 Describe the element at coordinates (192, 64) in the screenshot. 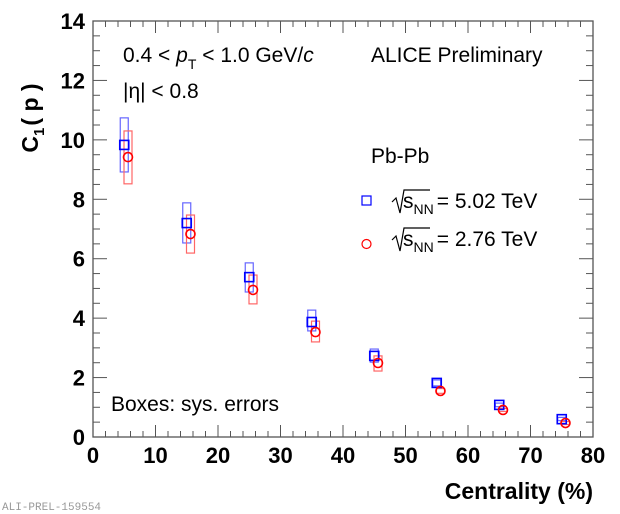

I see `kinematics-T: T` at that location.